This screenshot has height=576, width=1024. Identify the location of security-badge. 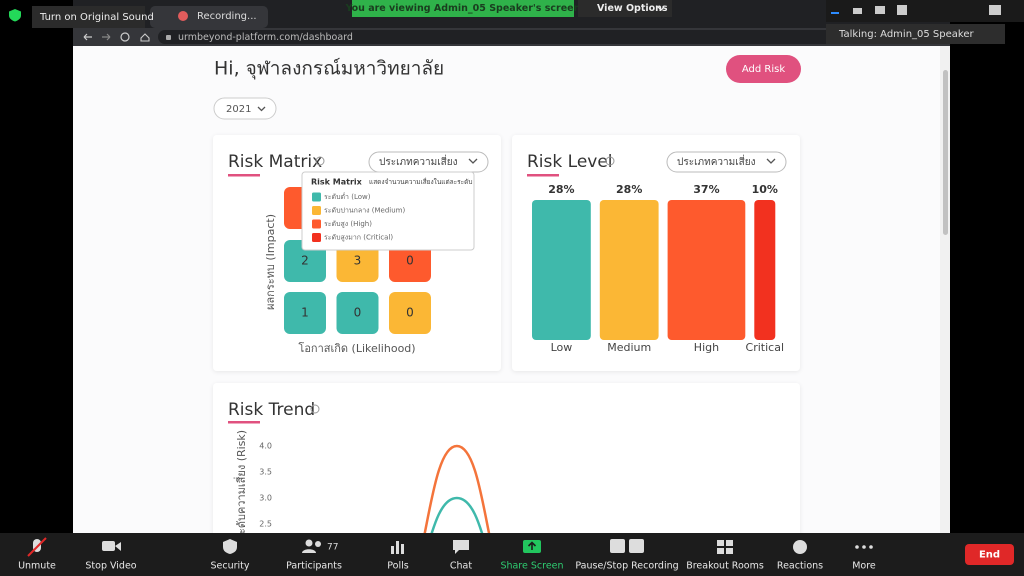
(15, 15).